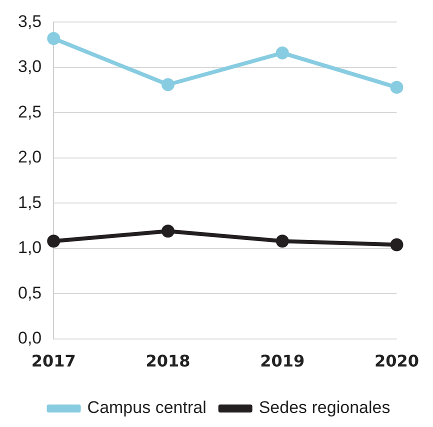 This screenshot has width=433, height=427. Describe the element at coordinates (30, 112) in the screenshot. I see `y-tick-label: 2,5` at that location.